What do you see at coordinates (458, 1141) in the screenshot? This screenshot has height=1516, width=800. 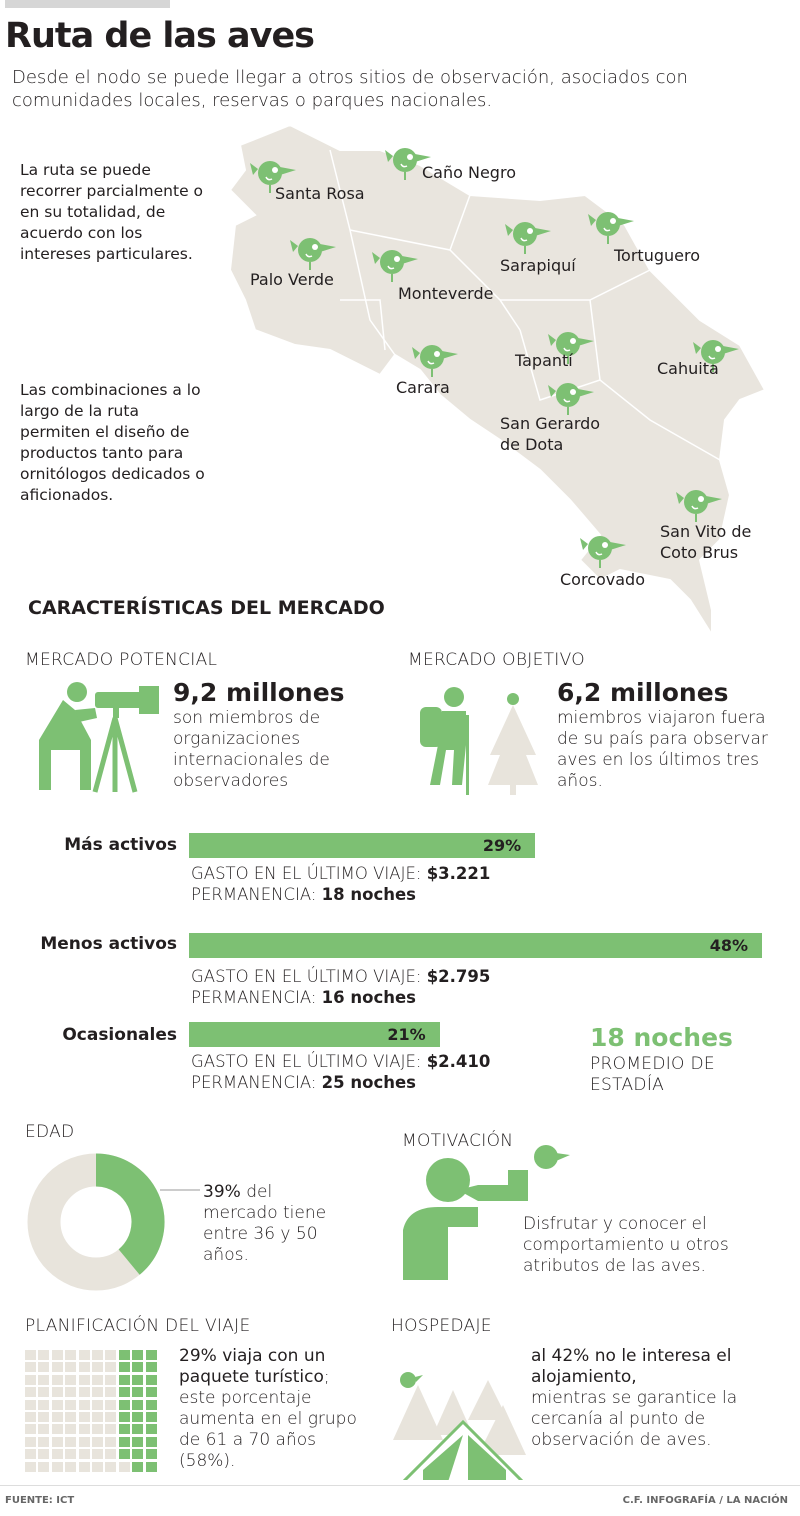 I see `motivation-label: MOTIVACIÓN` at bounding box center [458, 1141].